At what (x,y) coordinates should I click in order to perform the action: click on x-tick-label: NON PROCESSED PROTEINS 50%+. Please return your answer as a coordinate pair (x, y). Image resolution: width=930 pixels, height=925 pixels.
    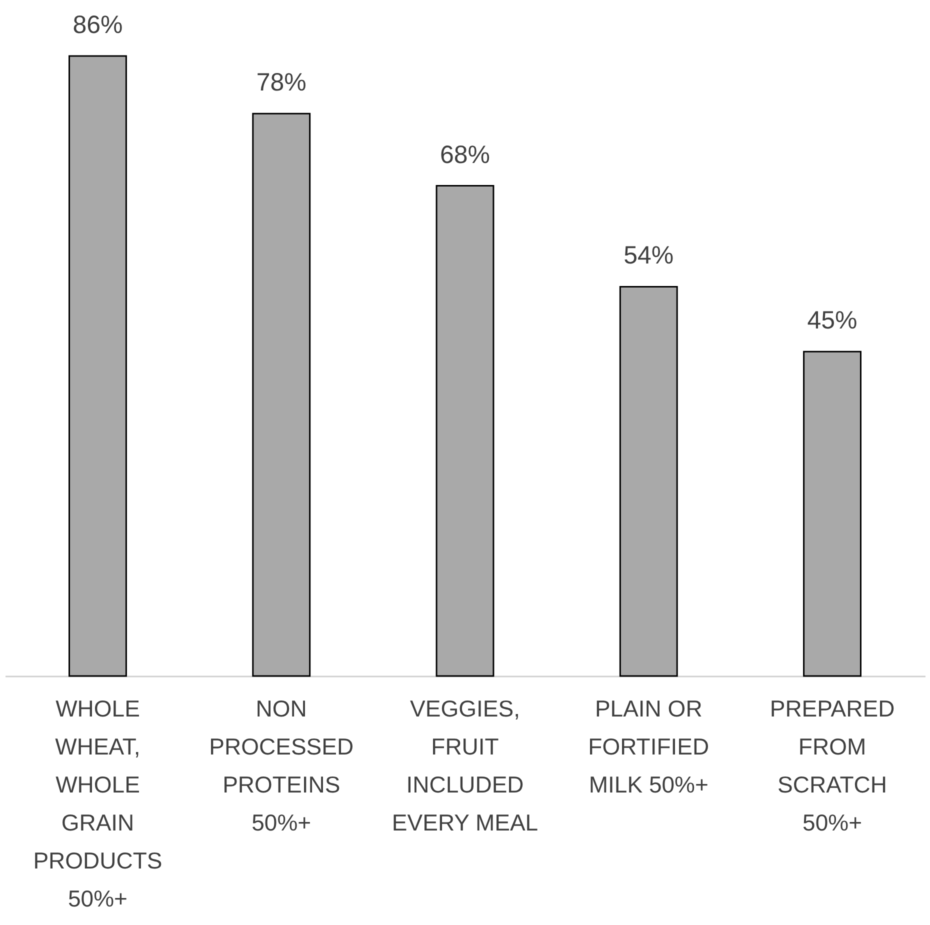
    Looking at the image, I should click on (281, 766).